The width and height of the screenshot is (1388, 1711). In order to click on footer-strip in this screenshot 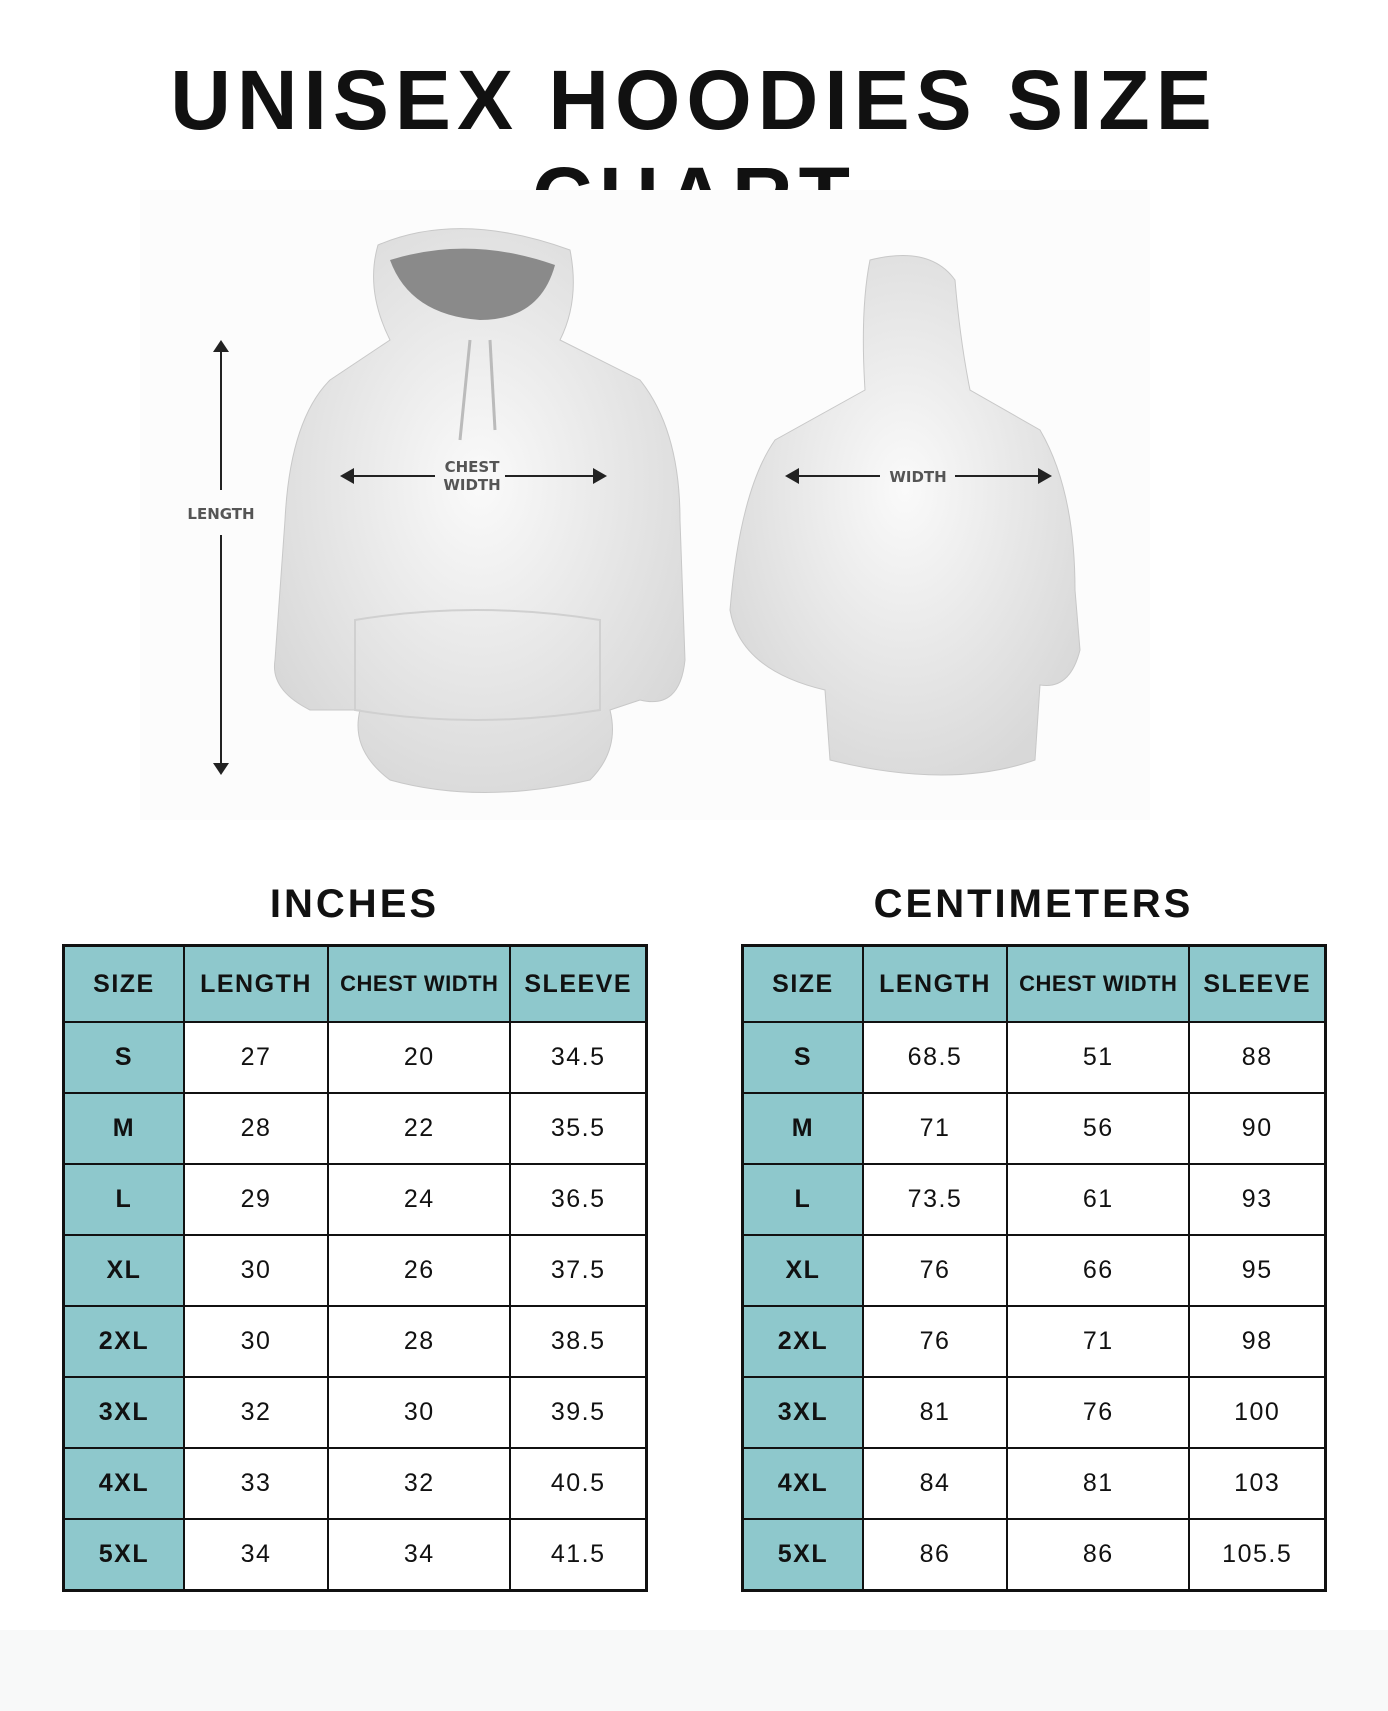, I will do `click(694, 1670)`.